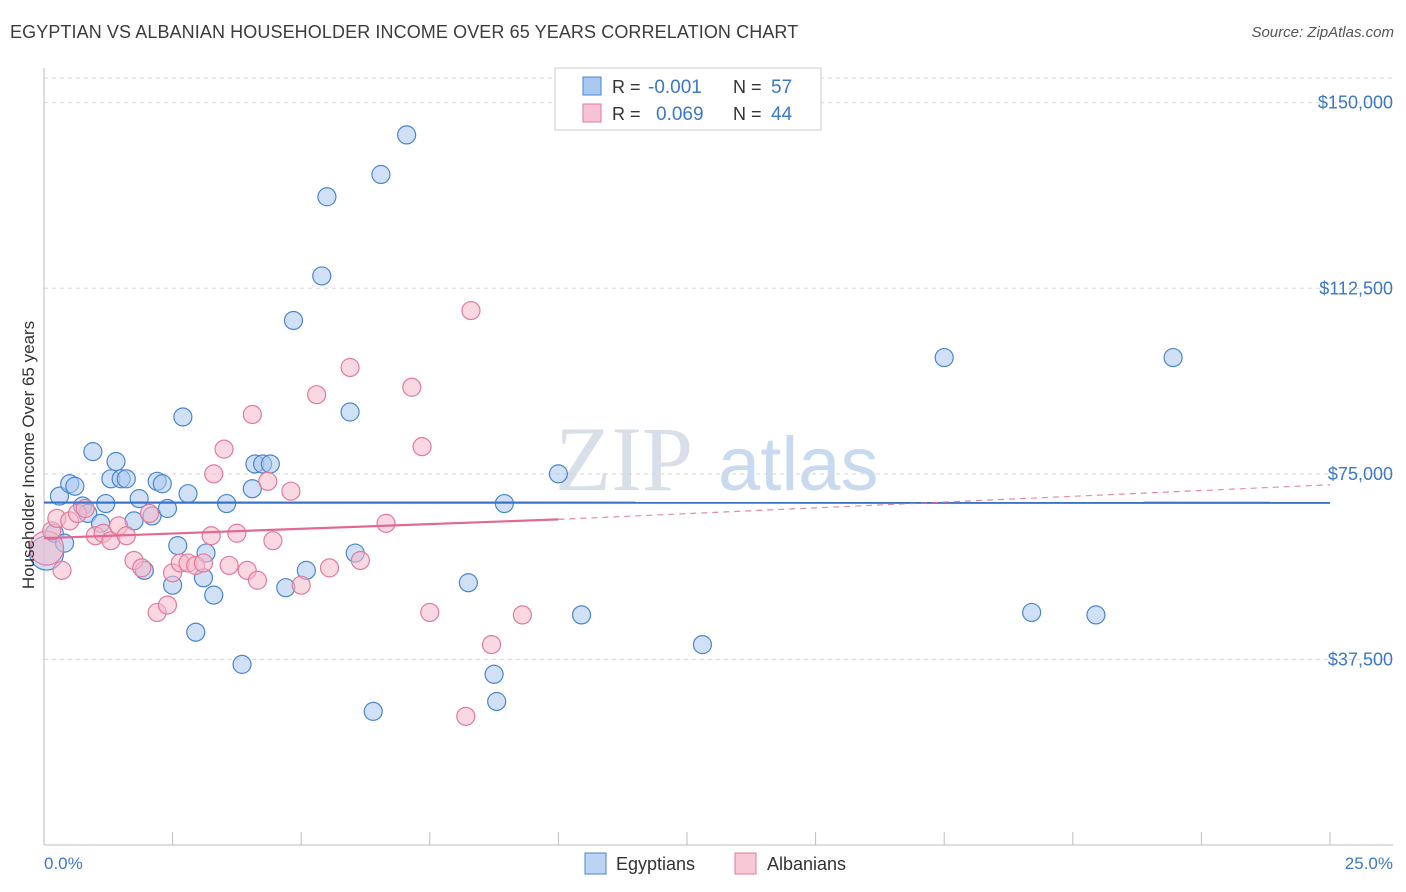  Describe the element at coordinates (782, 114) in the screenshot. I see `stats-n-value-albanians: 44` at that location.